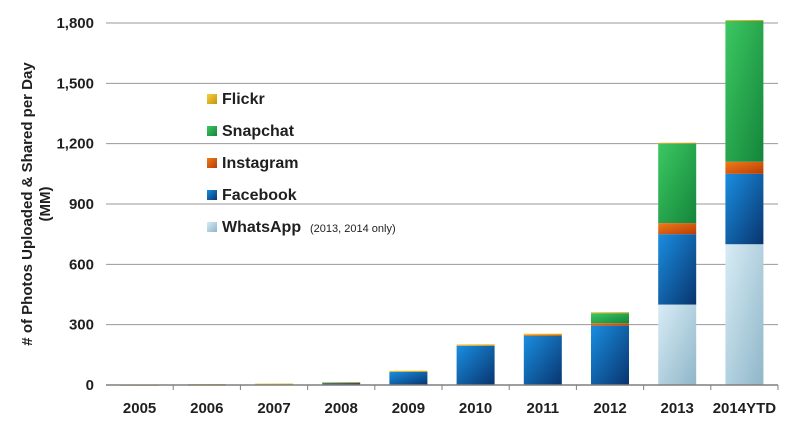  Describe the element at coordinates (90, 385) in the screenshot. I see `y-tick-label: 0` at that location.